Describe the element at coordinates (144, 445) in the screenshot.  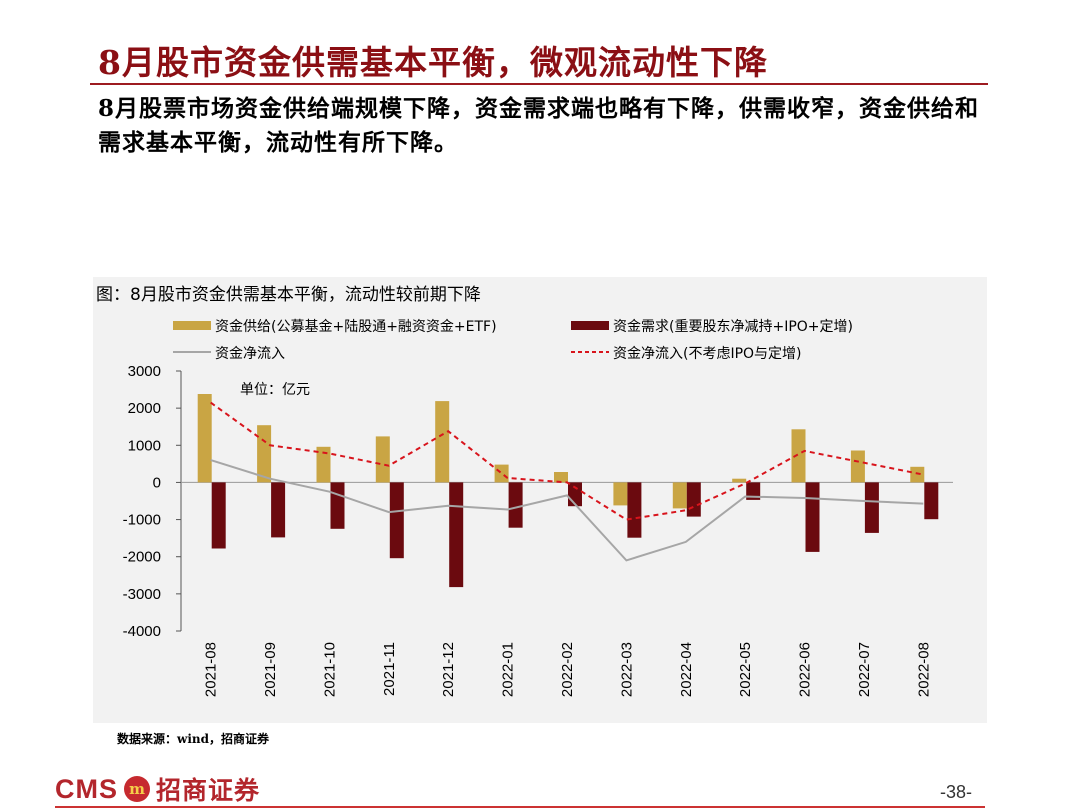
I see `y-tick-label: 1000` at that location.